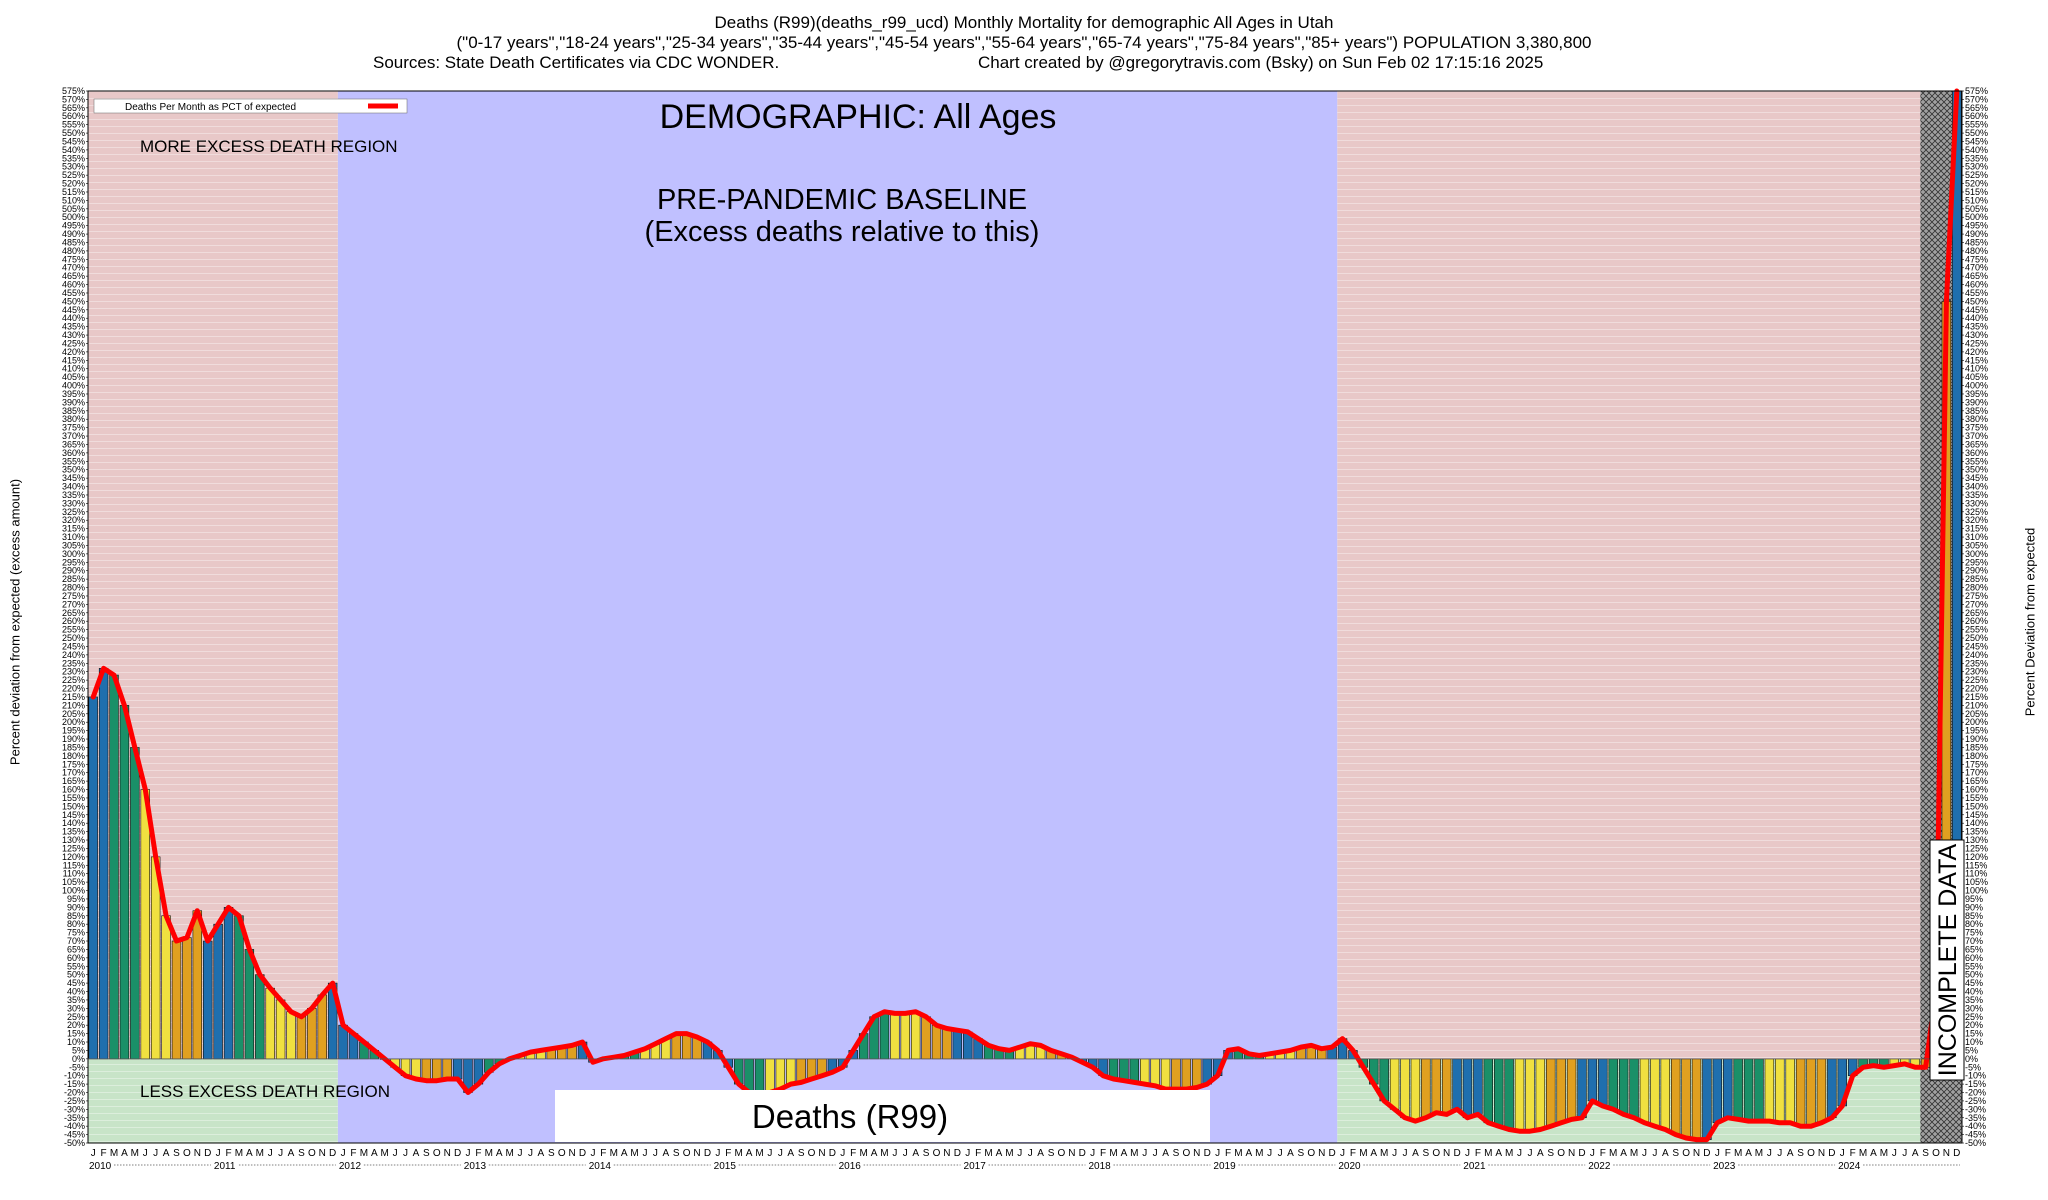 The image size is (2048, 1200). What do you see at coordinates (73, 461) in the screenshot?
I see `y-tick-left: 355%` at bounding box center [73, 461].